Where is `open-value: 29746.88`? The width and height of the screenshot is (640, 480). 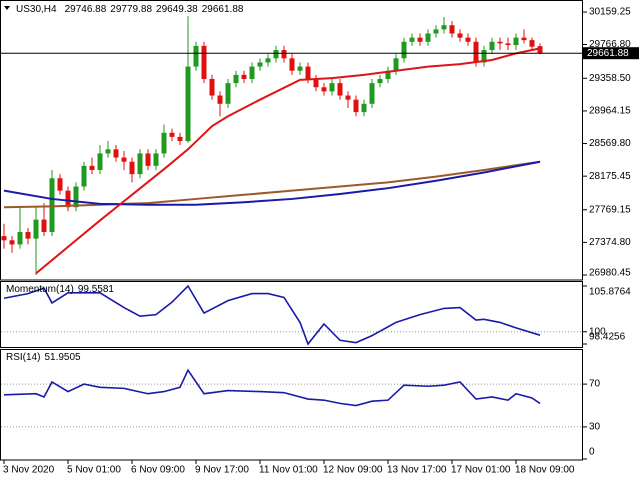
open-value: 29746.88 is located at coordinates (86, 9).